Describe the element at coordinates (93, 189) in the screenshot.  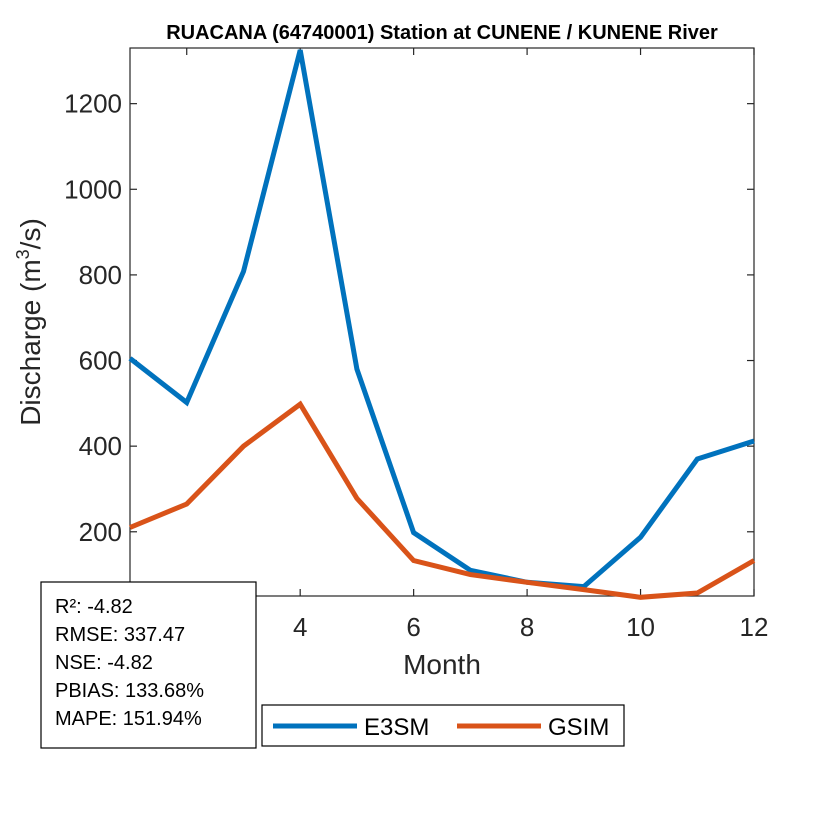
I see `y-tick-label: 1000` at that location.